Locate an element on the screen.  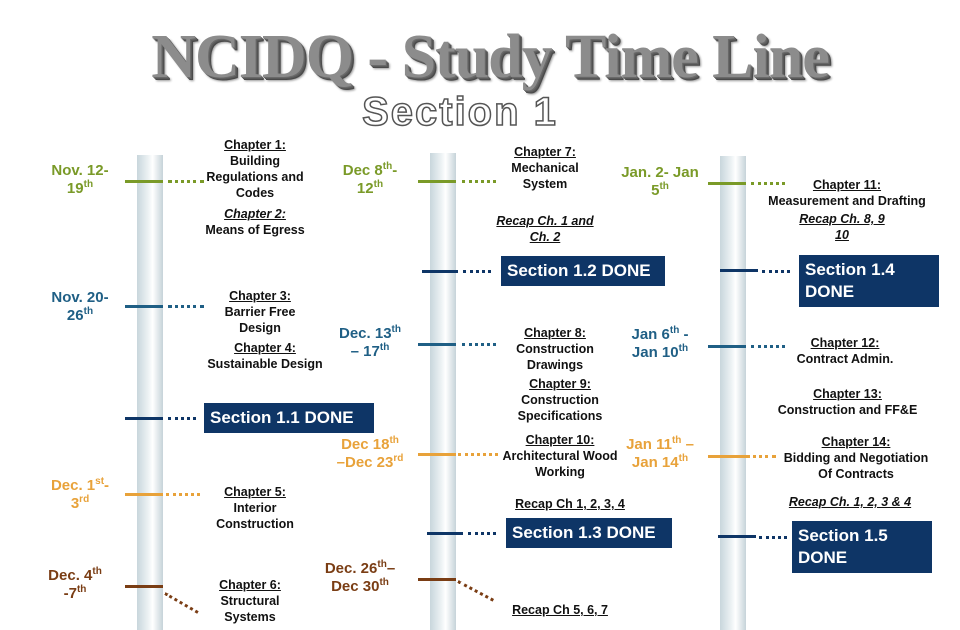
date-label: Dec. 26th– Dec 30th is located at coordinates (360, 577).